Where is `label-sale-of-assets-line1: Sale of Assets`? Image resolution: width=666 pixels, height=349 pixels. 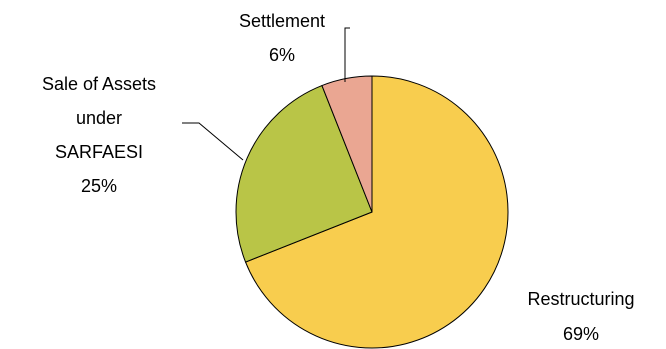
label-sale-of-assets-line1: Sale of Assets is located at coordinates (99, 84).